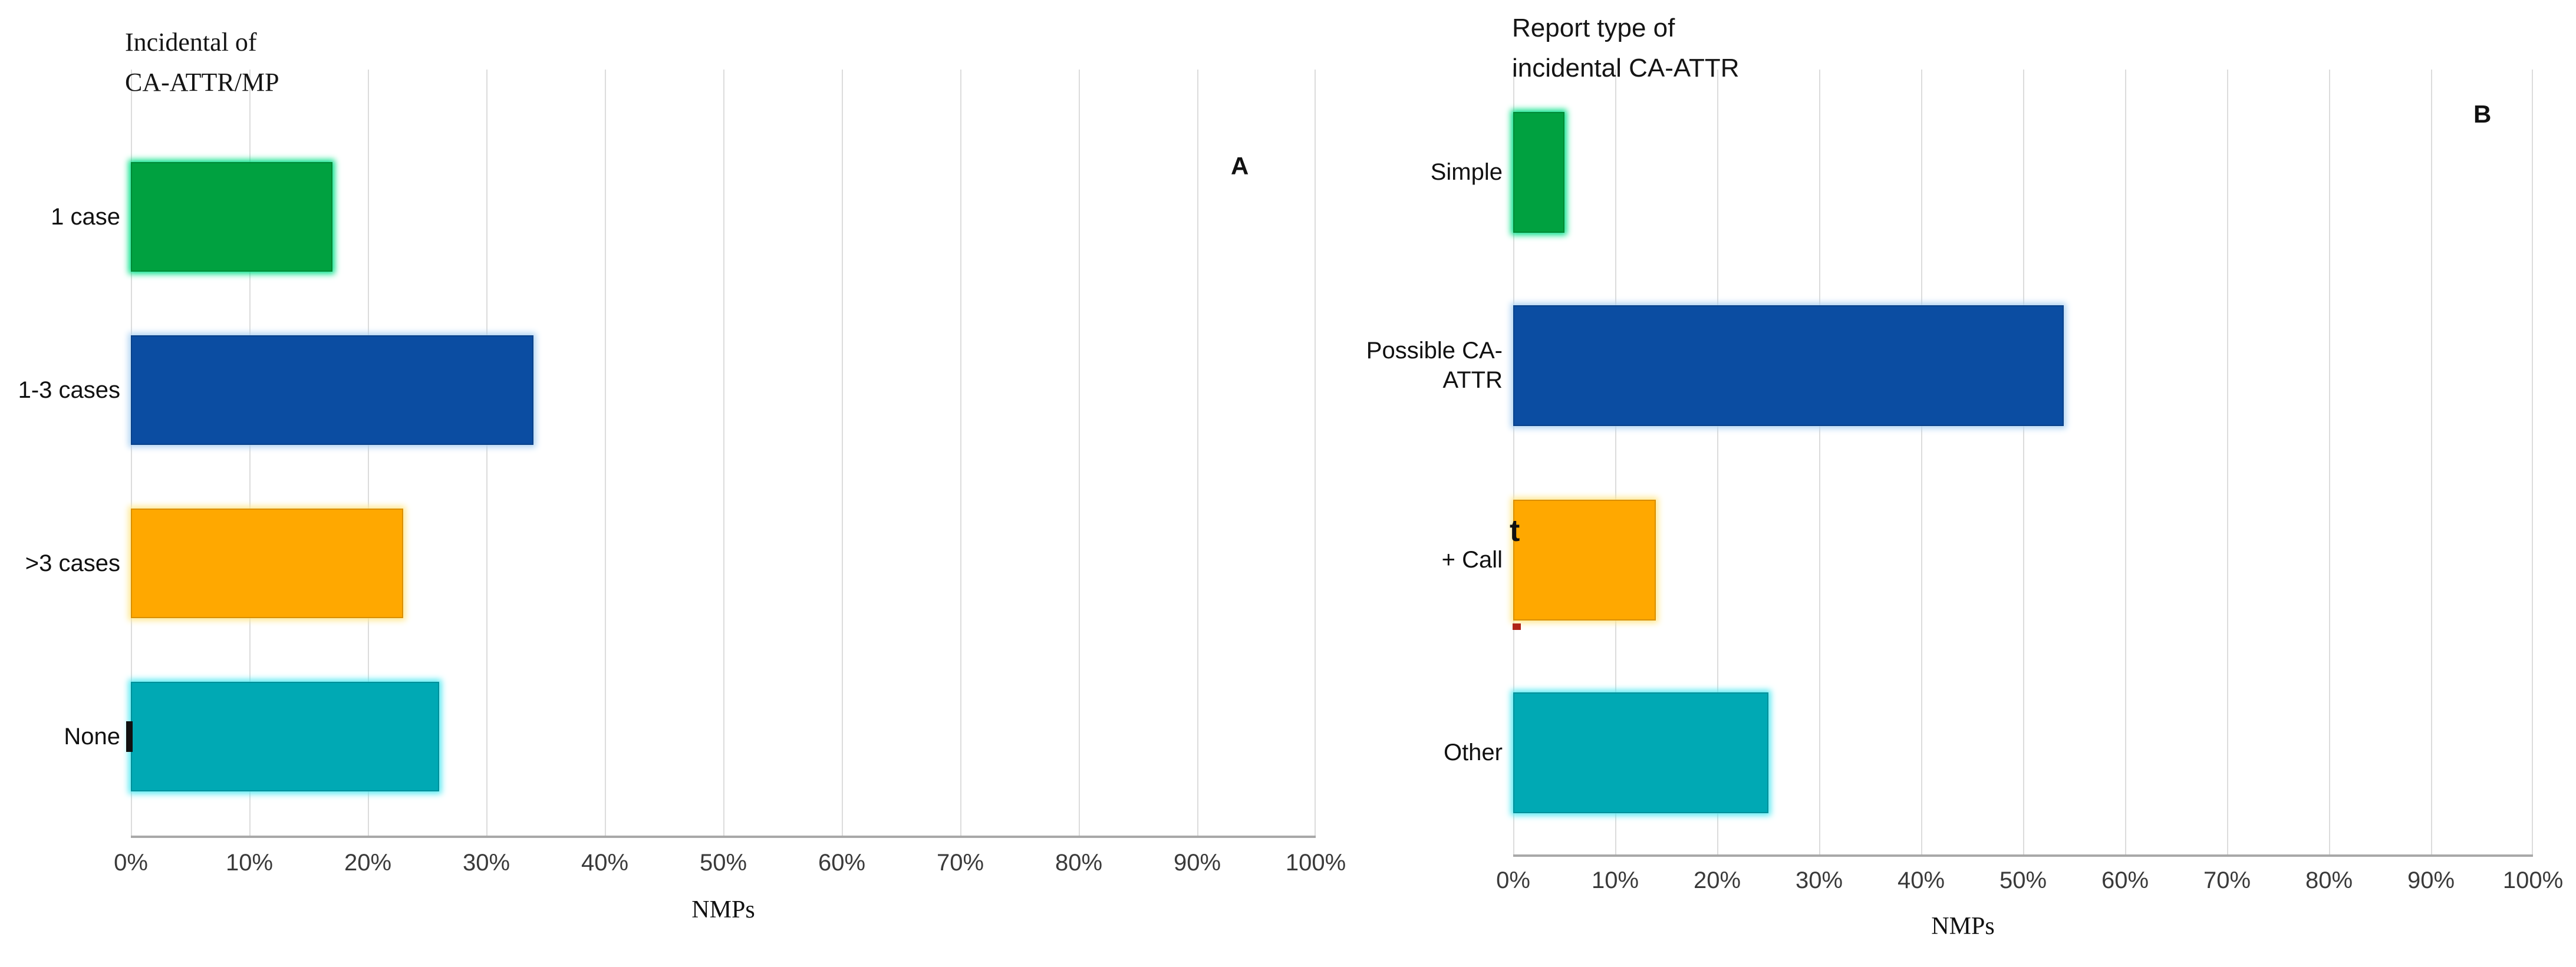 The image size is (2576, 967). Describe the element at coordinates (69, 390) in the screenshot. I see `category-label: 1-3 cases` at that location.